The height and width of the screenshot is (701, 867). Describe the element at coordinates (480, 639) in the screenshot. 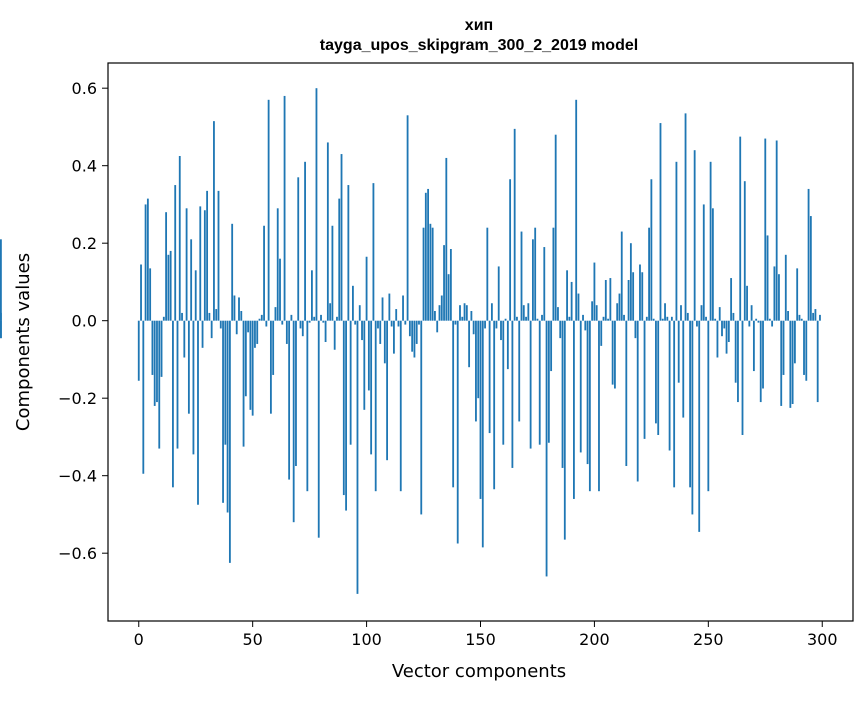

I see `x-tick-label: 150` at that location.